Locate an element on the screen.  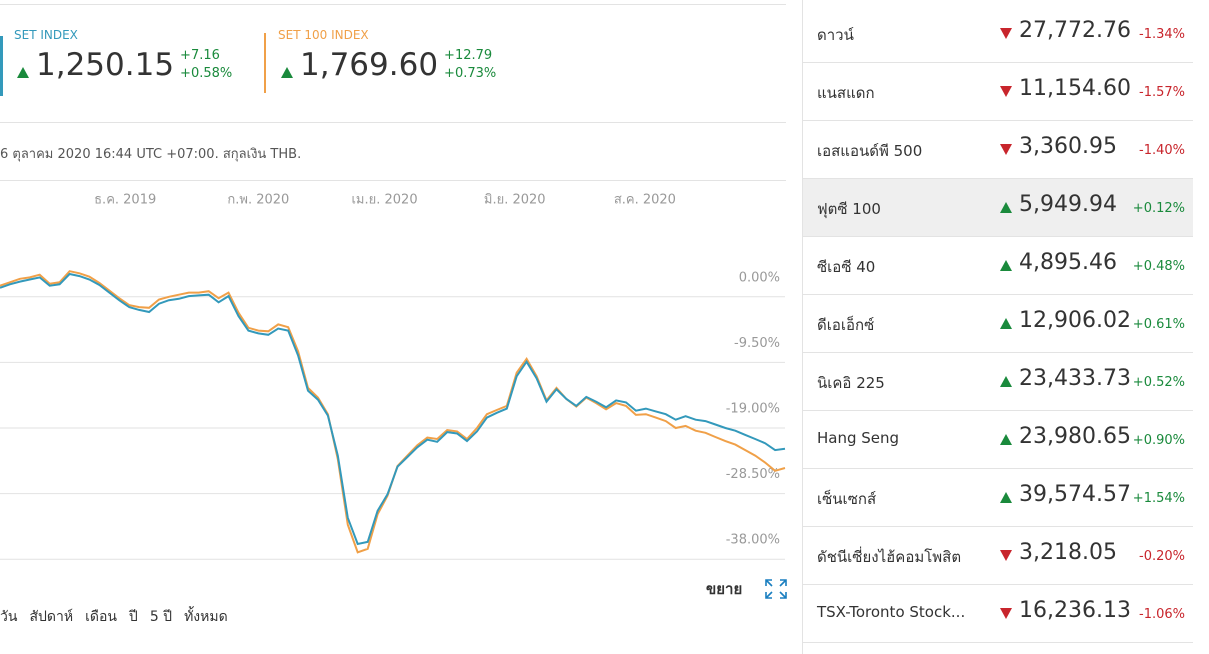
market-value: 16,236.13 is located at coordinates (1075, 610).